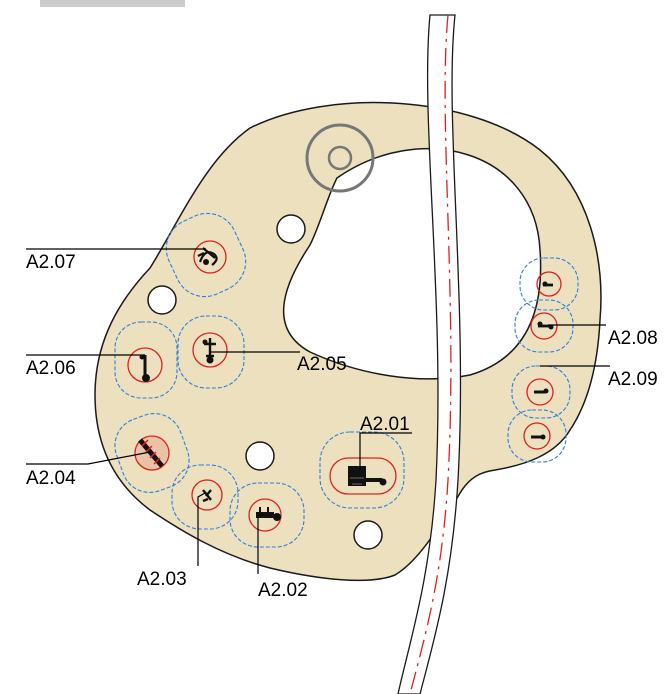 Image resolution: width=667 pixels, height=694 pixels. I want to click on keepout-a206, so click(146, 360).